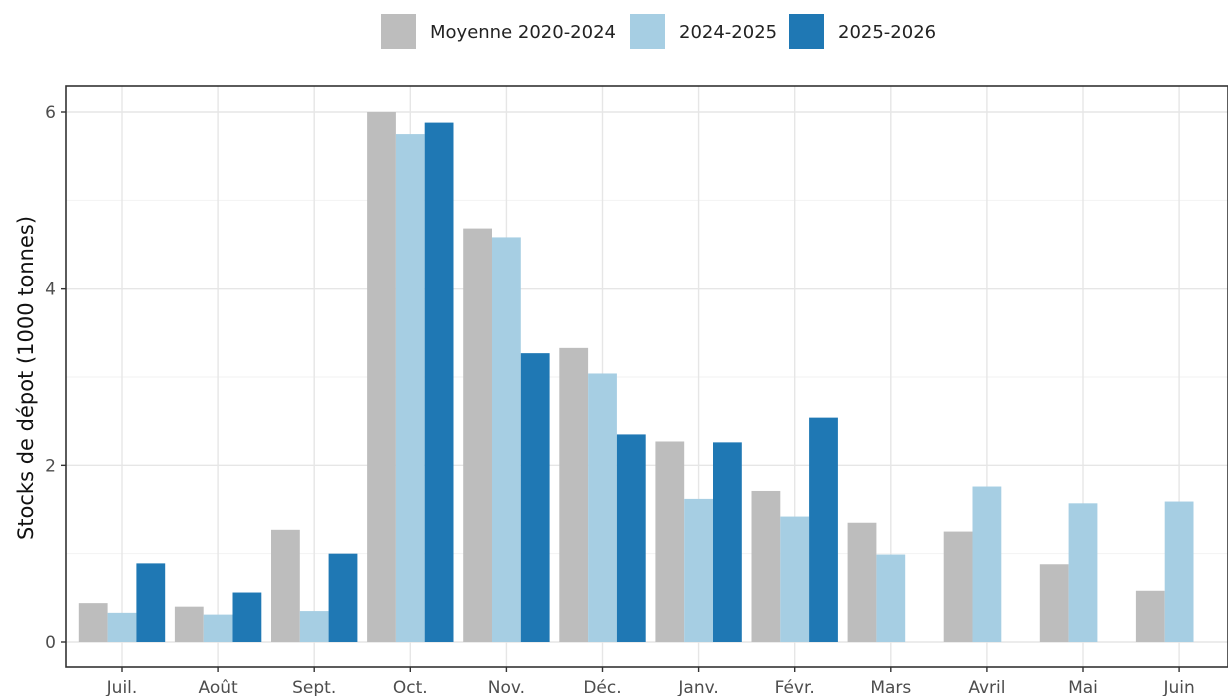  I want to click on x-tick-label: Févr., so click(795, 687).